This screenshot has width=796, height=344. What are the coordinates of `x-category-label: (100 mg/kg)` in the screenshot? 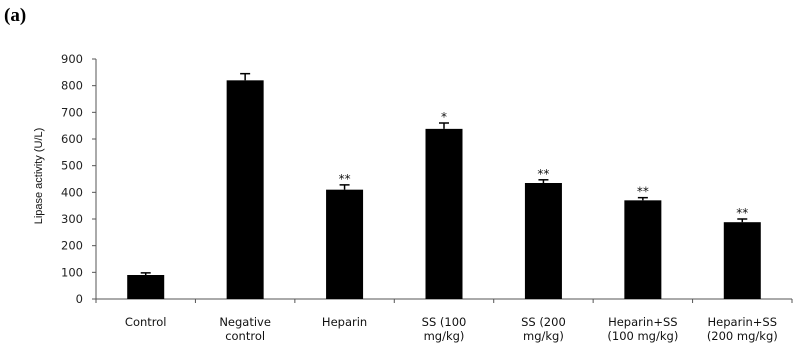 It's located at (642, 336).